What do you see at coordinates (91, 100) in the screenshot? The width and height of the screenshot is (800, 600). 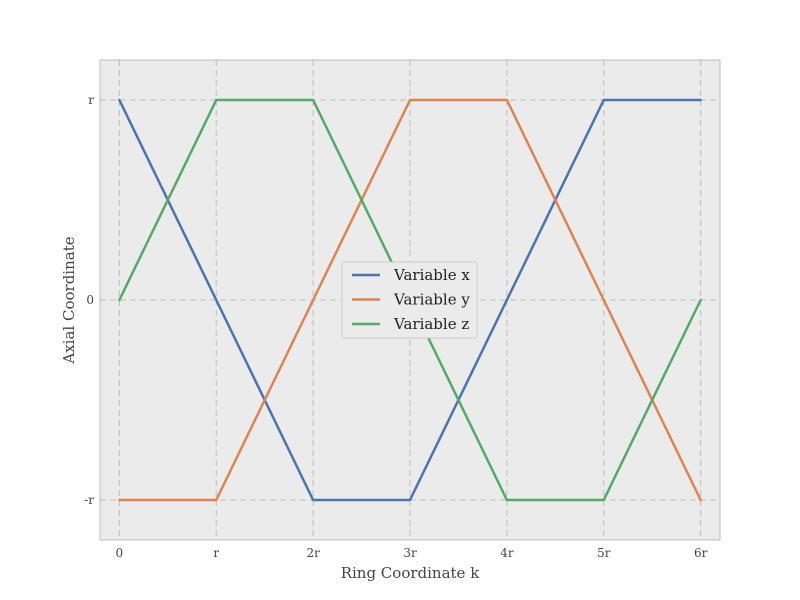 I see `y-tick-label: r` at bounding box center [91, 100].